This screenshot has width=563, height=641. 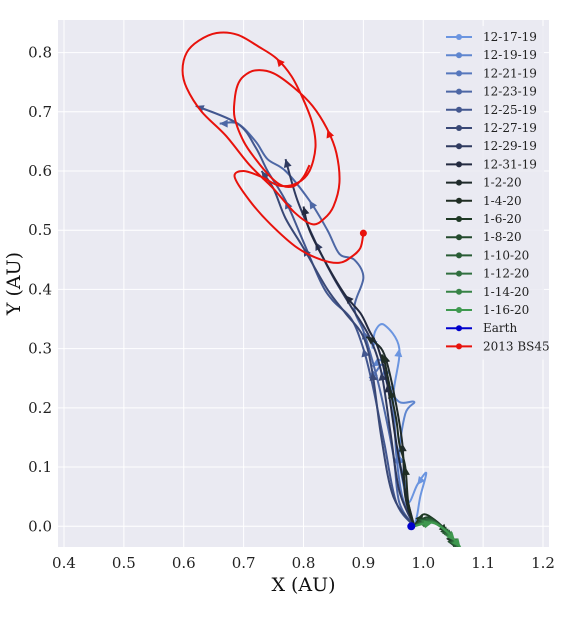 I want to click on series-2013-bs45, so click(x=274, y=147).